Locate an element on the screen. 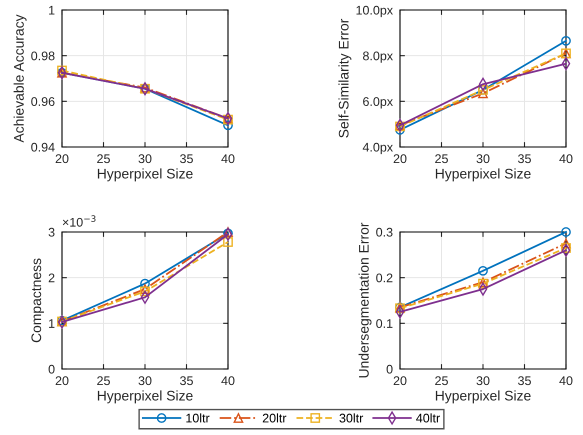 This screenshot has height=435, width=583. y-tick-label: 0.96 is located at coordinates (43, 101).